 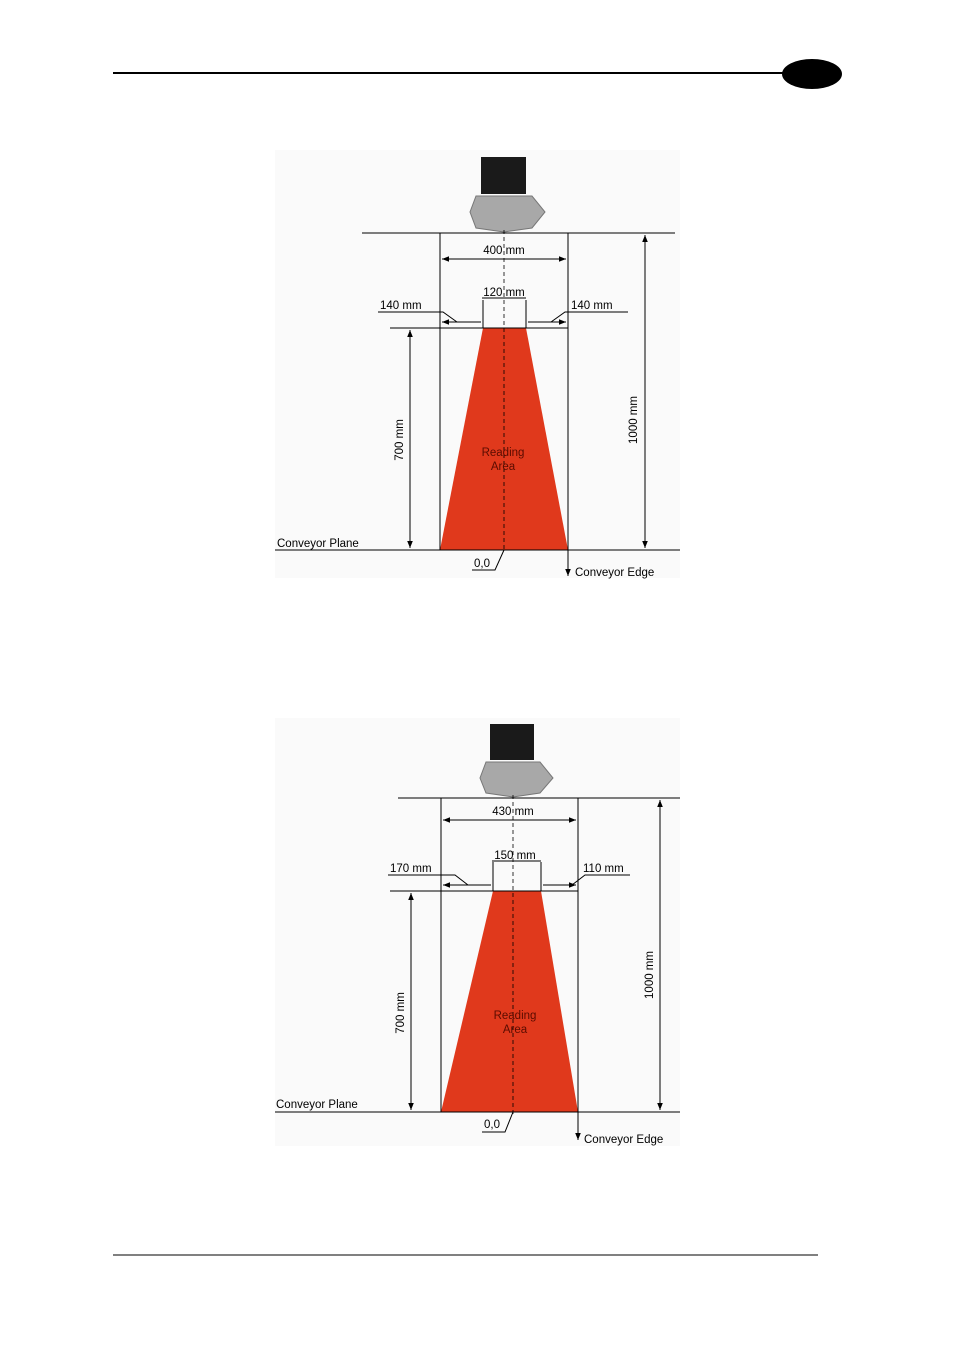 What do you see at coordinates (592, 306) in the screenshot?
I see `right-offset-label: 140 mm` at bounding box center [592, 306].